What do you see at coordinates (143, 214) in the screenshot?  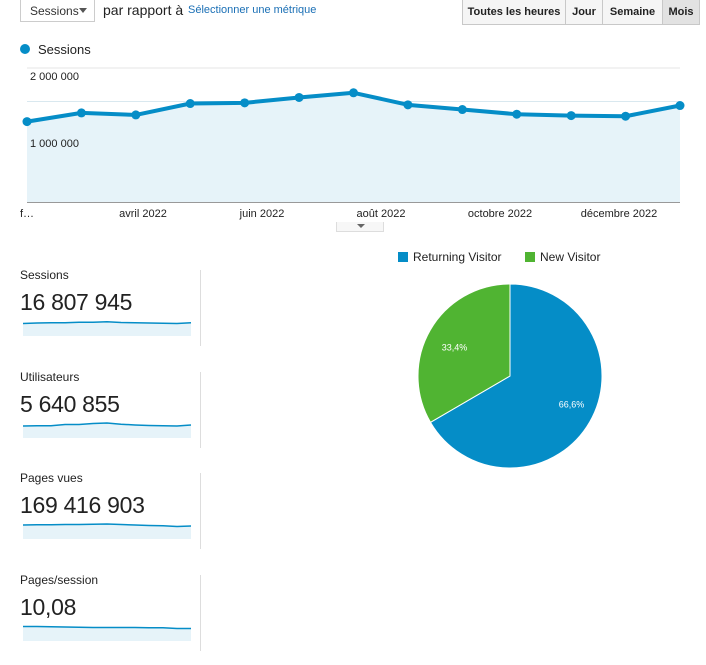 I see `x-tick-label: avril 2022` at bounding box center [143, 214].